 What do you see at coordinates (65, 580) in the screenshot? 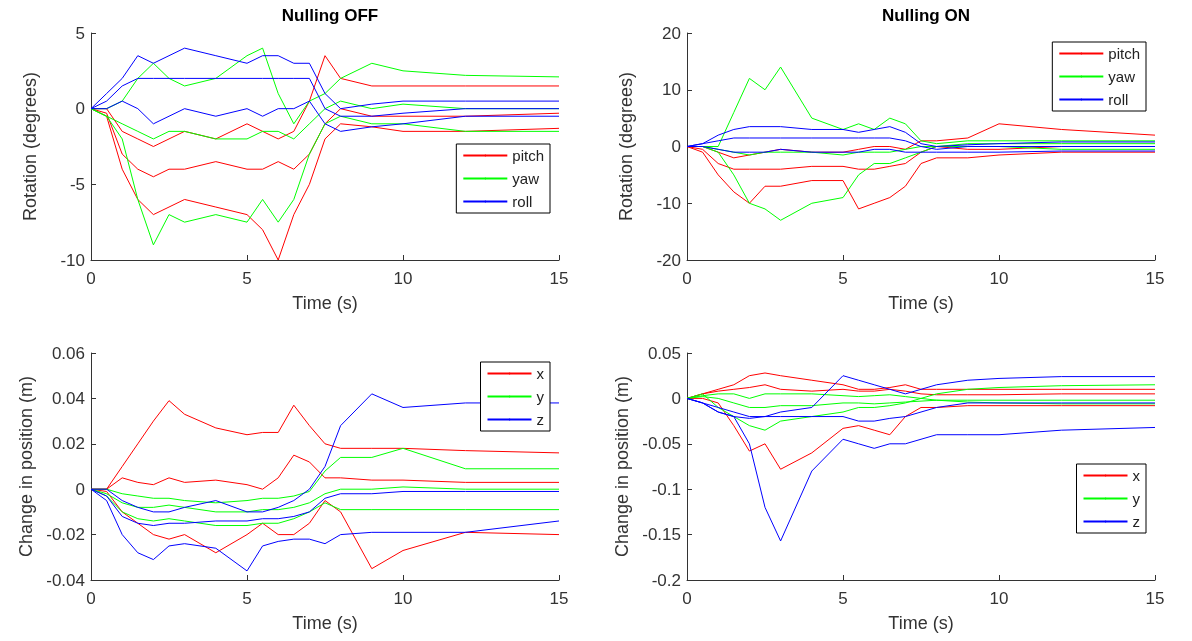
I see `y-tick-label: -0.04` at bounding box center [65, 580].